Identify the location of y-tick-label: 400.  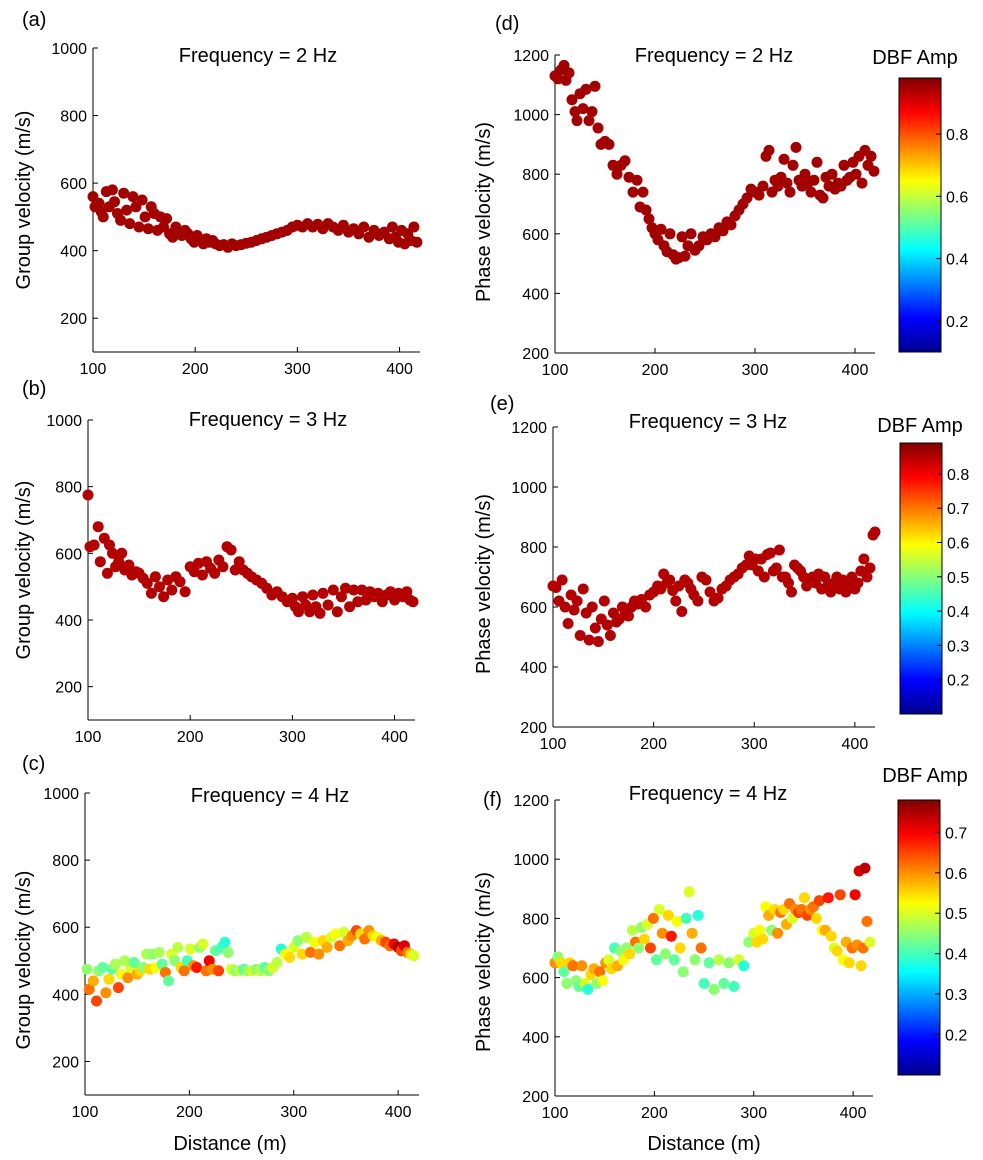
(533, 668).